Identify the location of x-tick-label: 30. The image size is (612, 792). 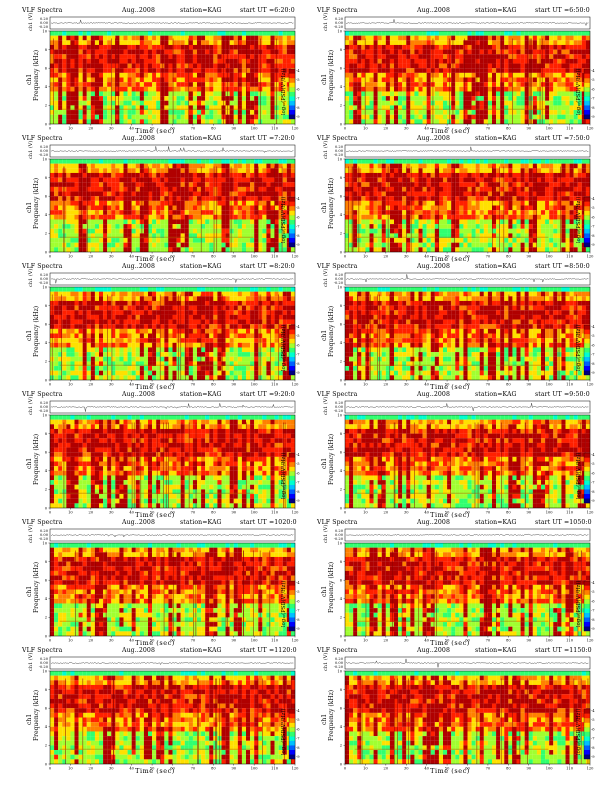
(406, 769).